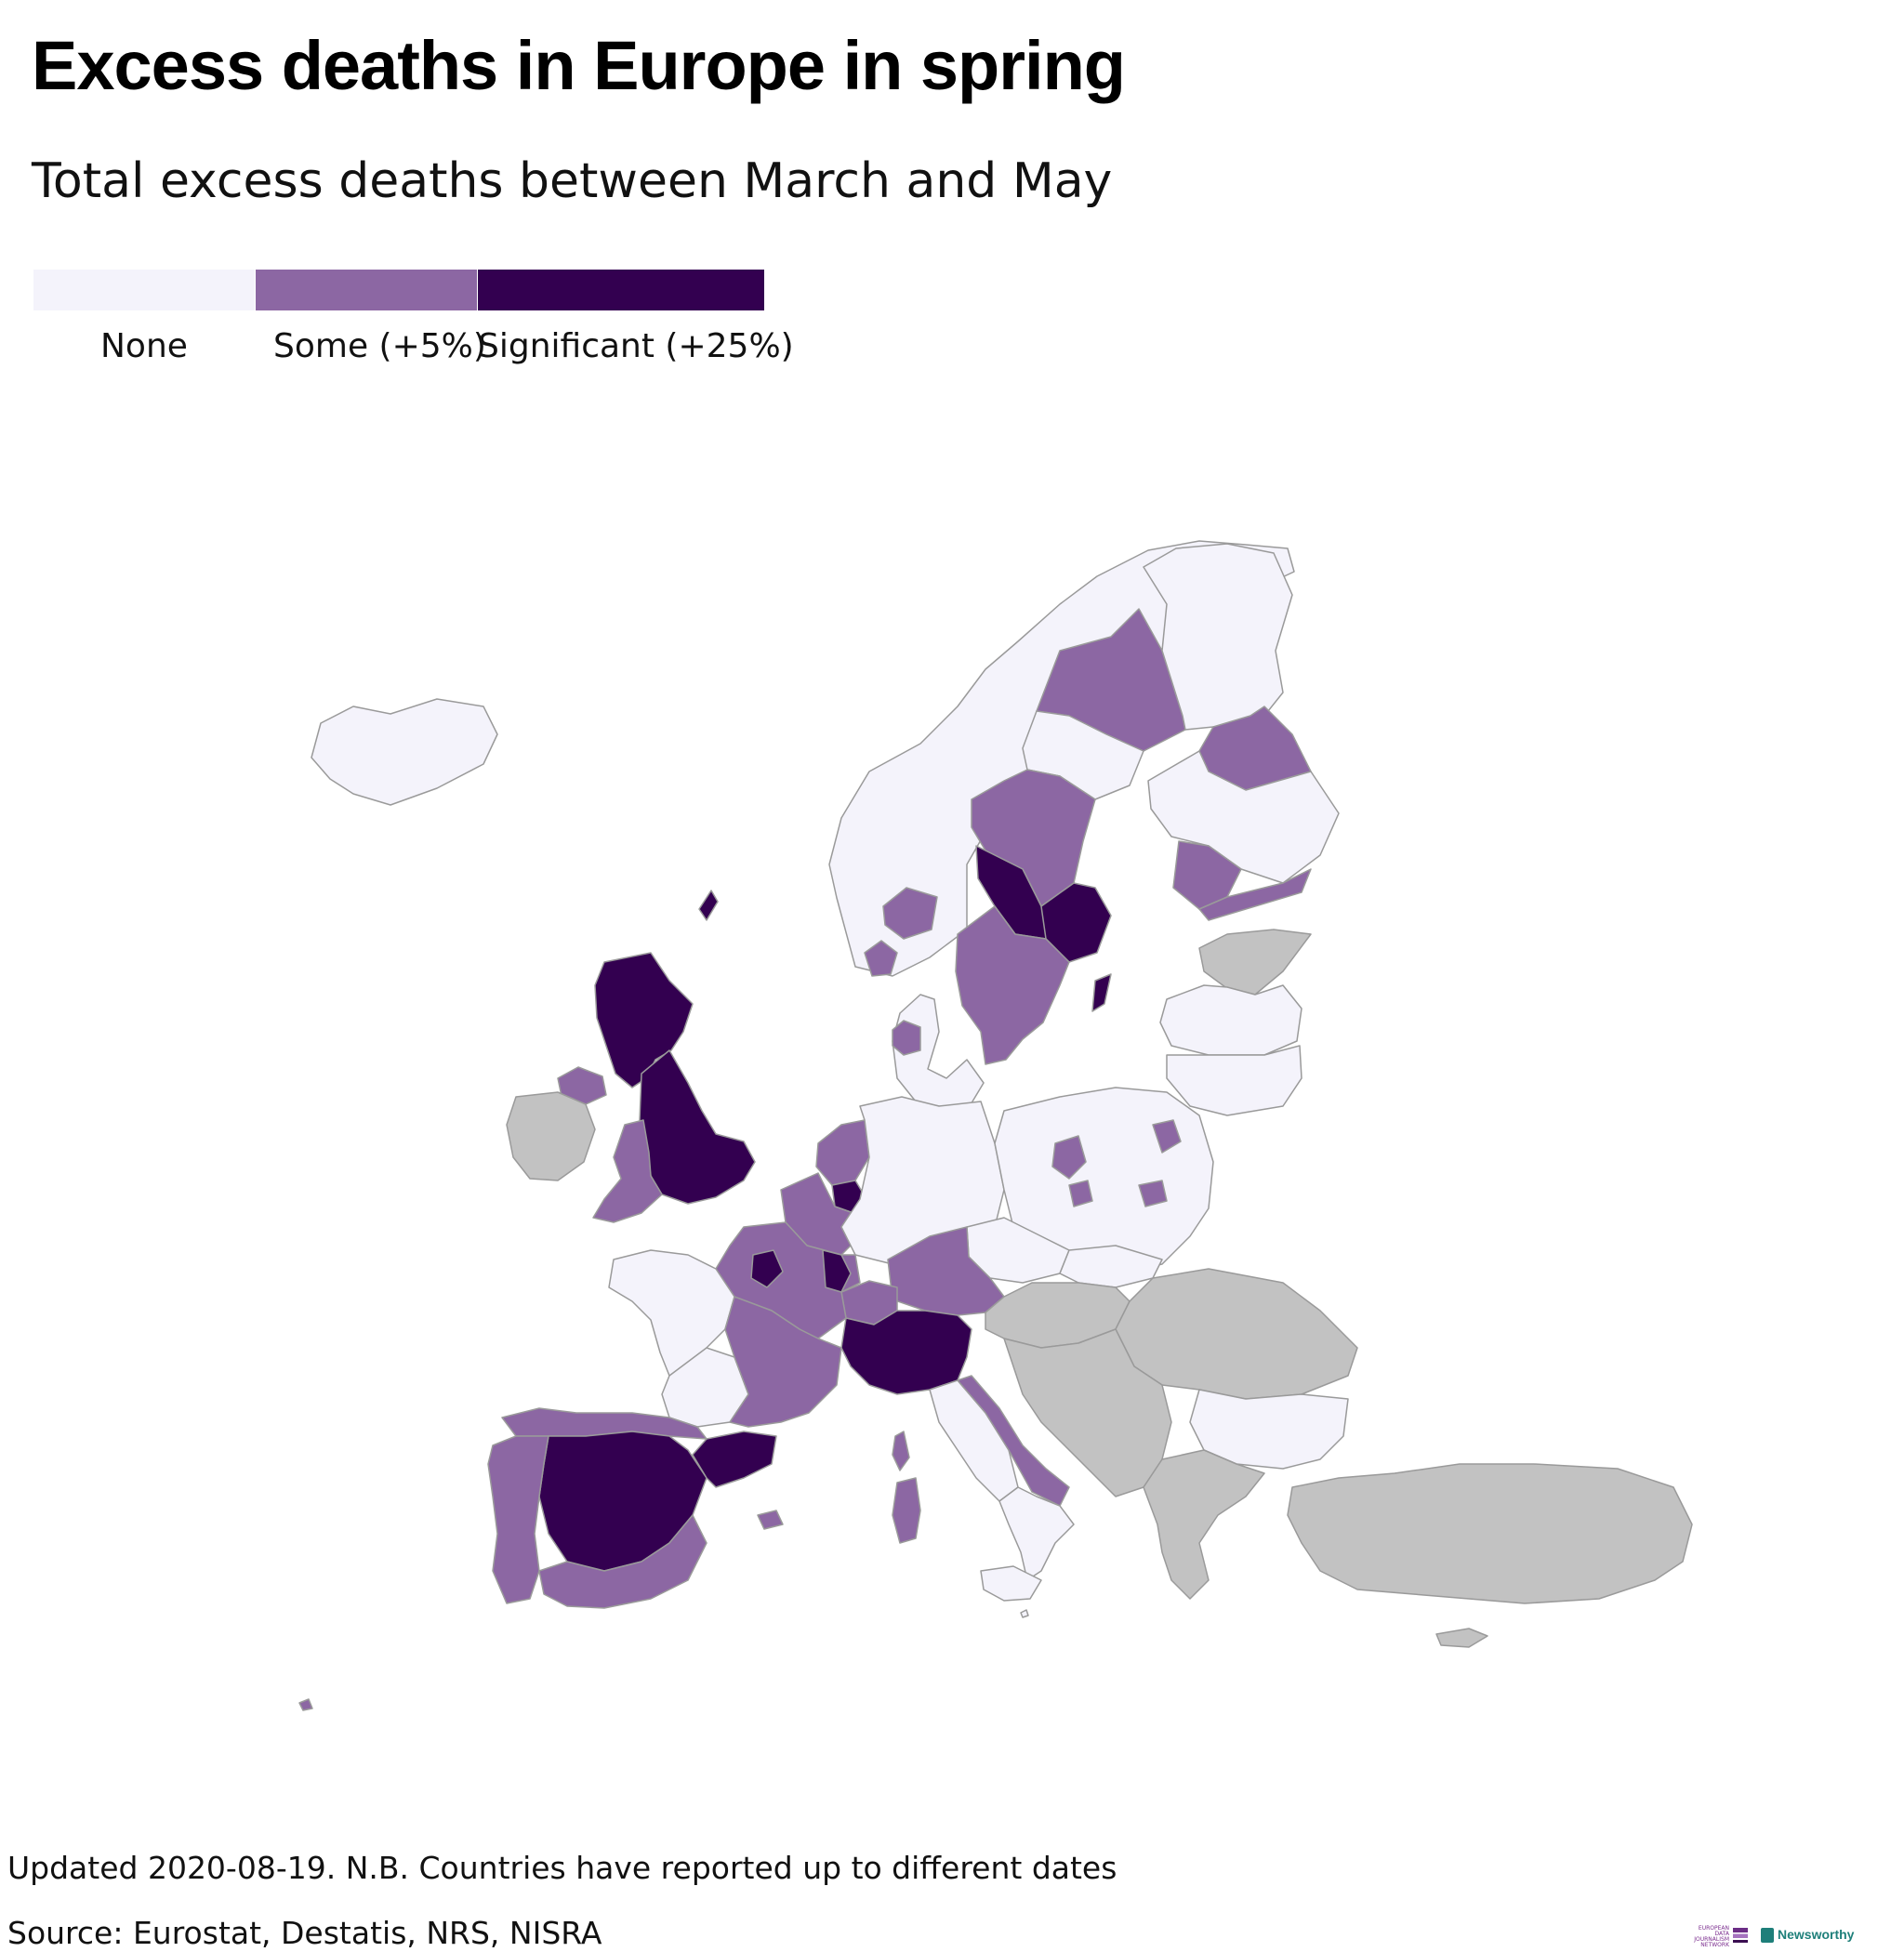 This screenshot has height=1952, width=1904. Describe the element at coordinates (413, 321) in the screenshot. I see `legend: None Some (+5%) Significant (+25%)` at that location.